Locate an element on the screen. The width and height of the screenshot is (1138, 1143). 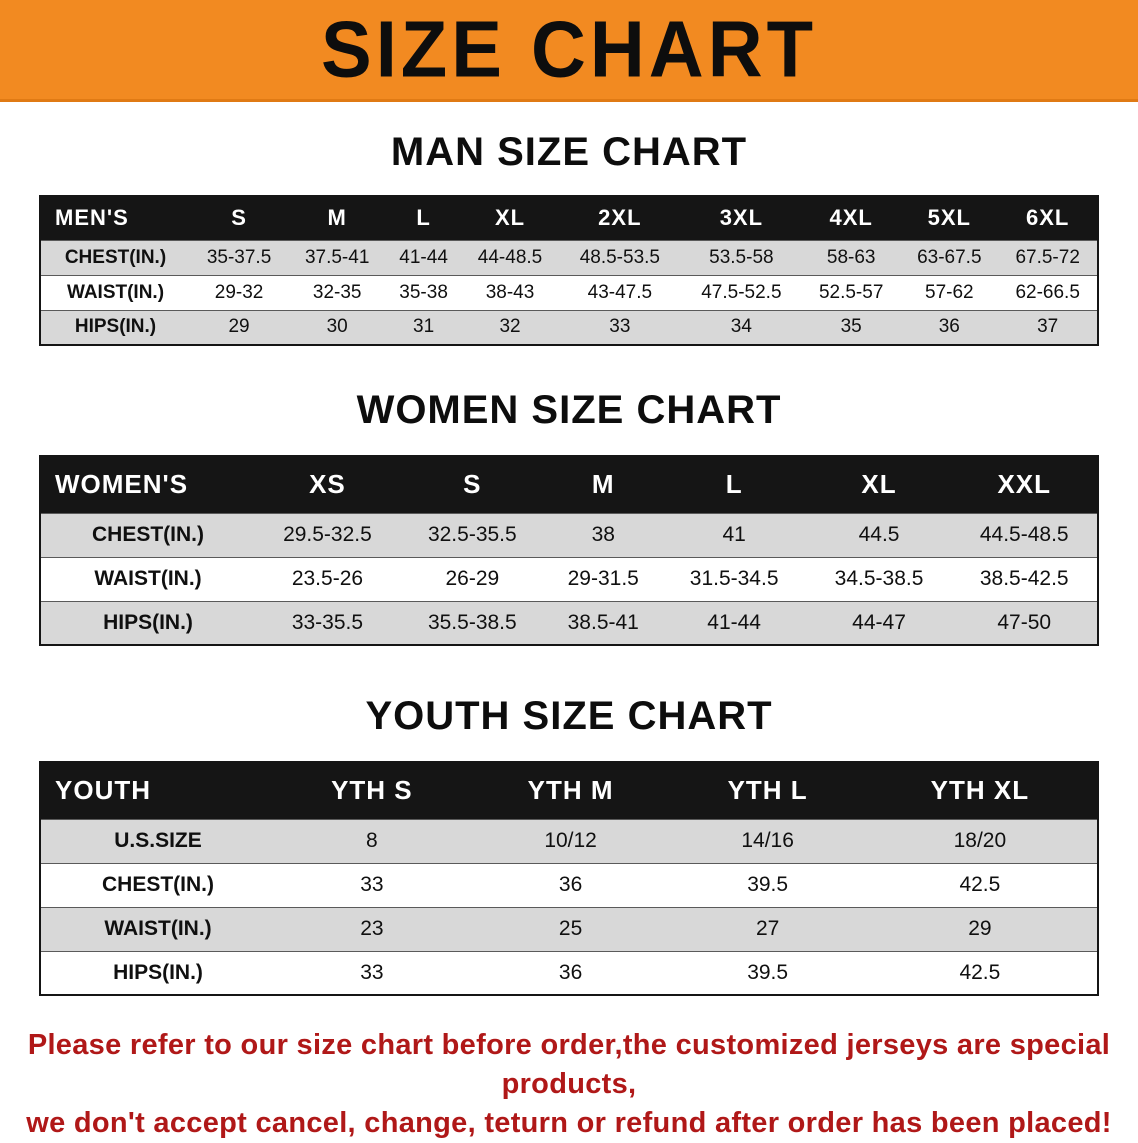
size-value: 62-66.5 is located at coordinates (1048, 292).